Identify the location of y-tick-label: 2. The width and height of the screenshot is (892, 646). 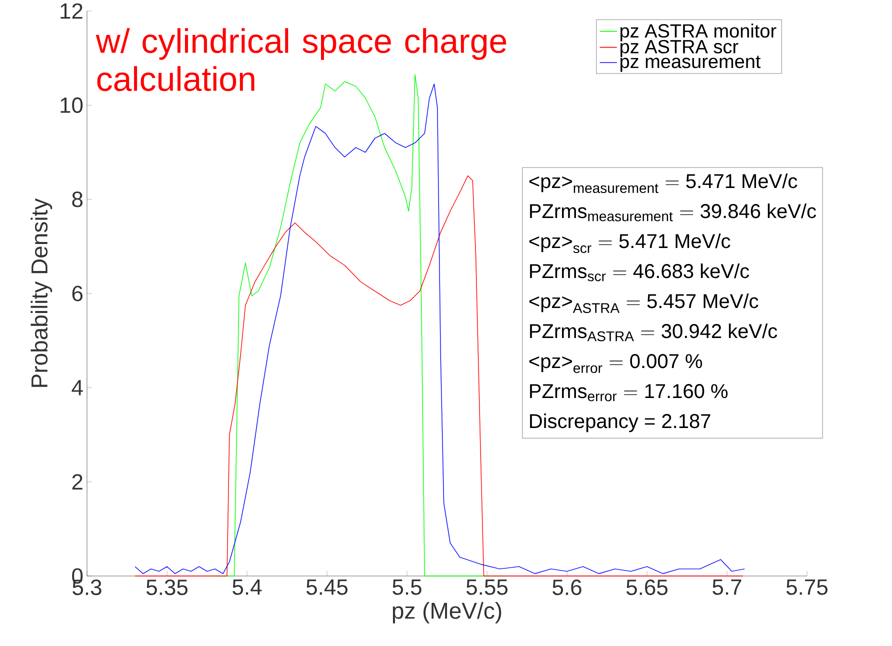
(77, 482).